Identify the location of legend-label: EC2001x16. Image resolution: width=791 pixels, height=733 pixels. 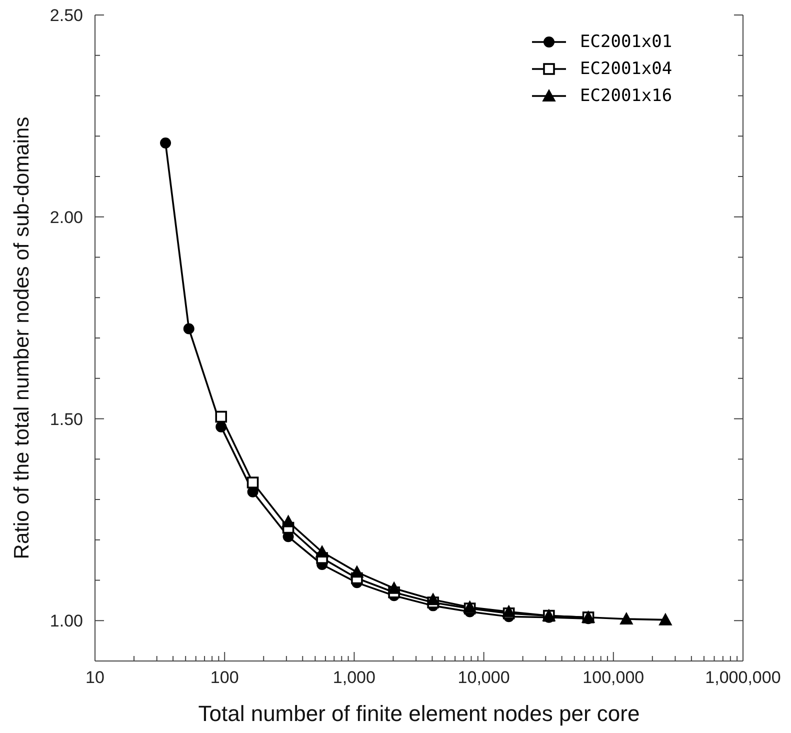
(626, 96).